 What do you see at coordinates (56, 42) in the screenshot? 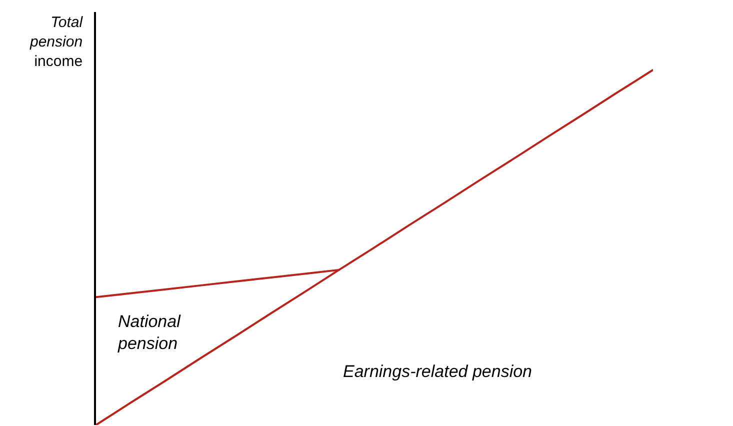
I see `y-axis-title: Total pension income` at bounding box center [56, 42].